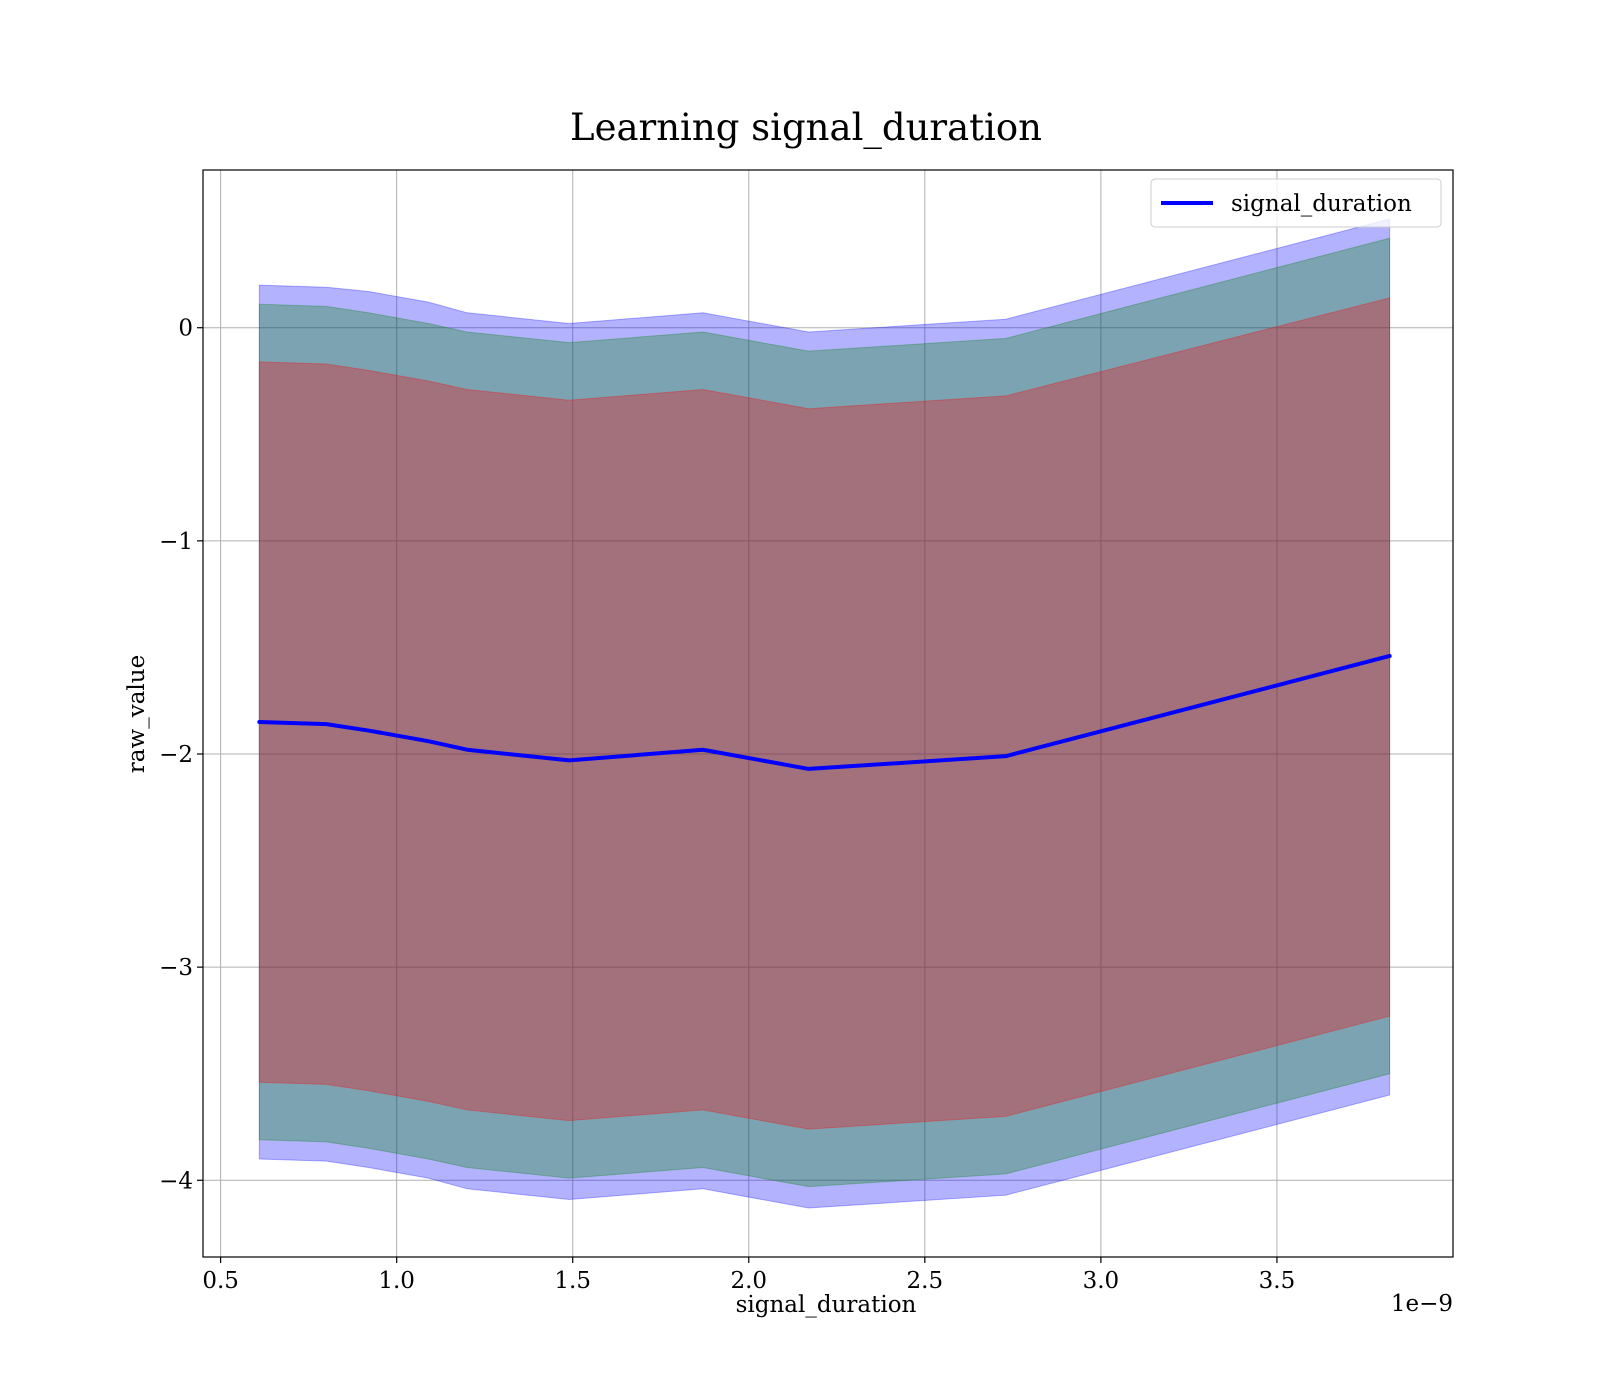 This screenshot has width=1600, height=1400. Describe the element at coordinates (137, 714) in the screenshot. I see `y-axis-label: raw_value` at that location.